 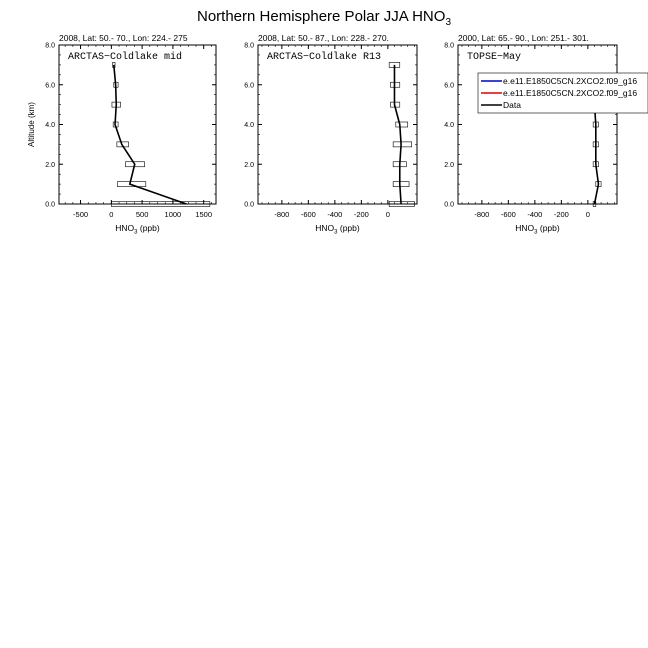 What do you see at coordinates (512, 105) in the screenshot?
I see `legend-entry-label: Data` at bounding box center [512, 105].